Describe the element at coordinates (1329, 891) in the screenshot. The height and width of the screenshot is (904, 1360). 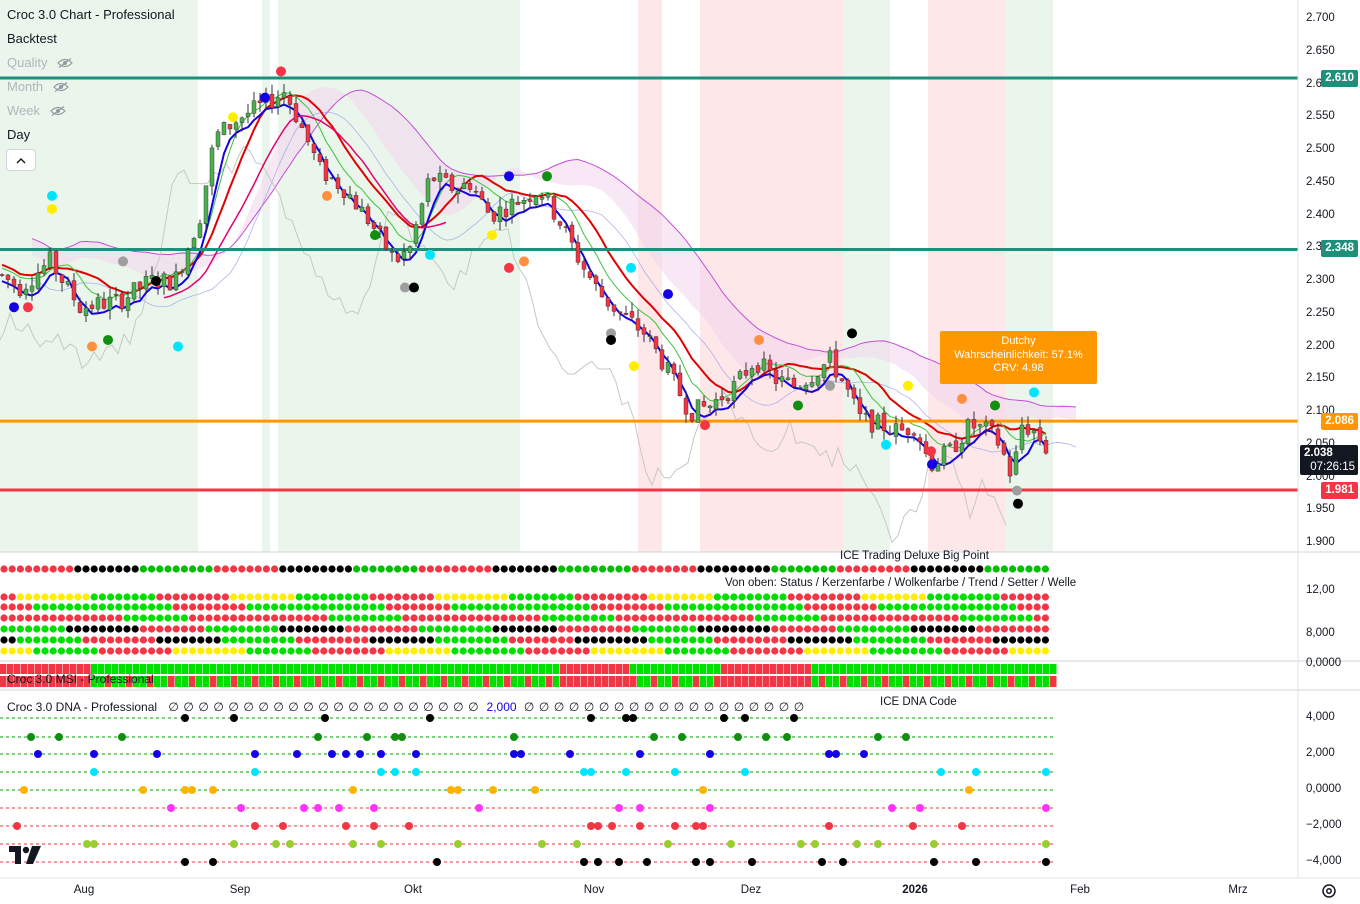
I see `settings-gear-icon` at that location.